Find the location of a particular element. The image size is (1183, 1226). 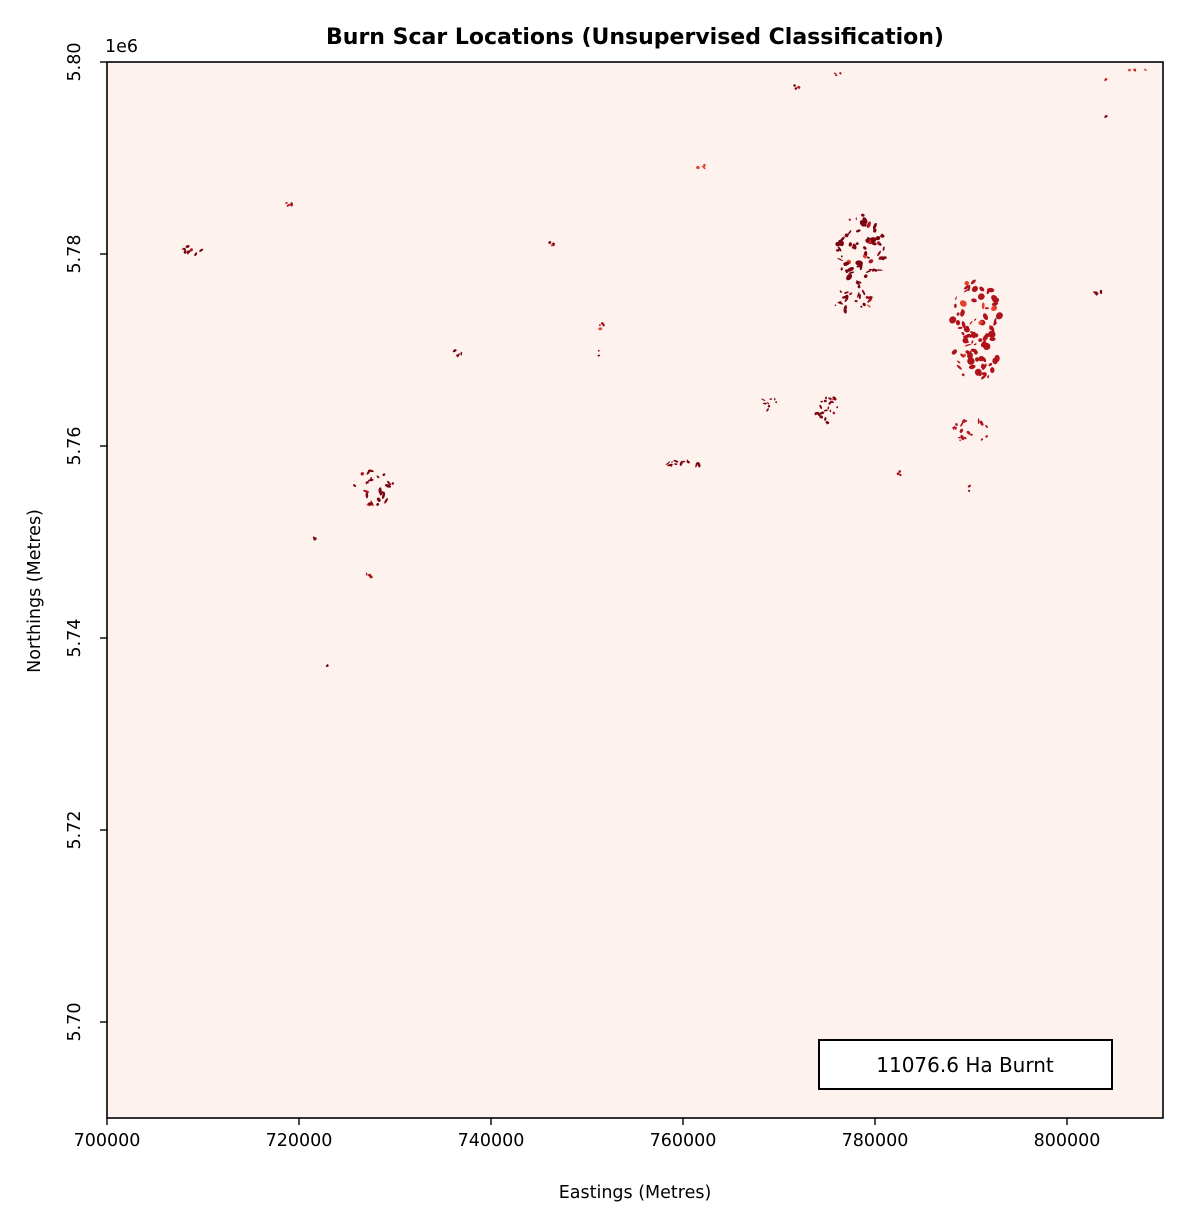

burn-patch-cluster-ne-north is located at coordinates (861, 251).